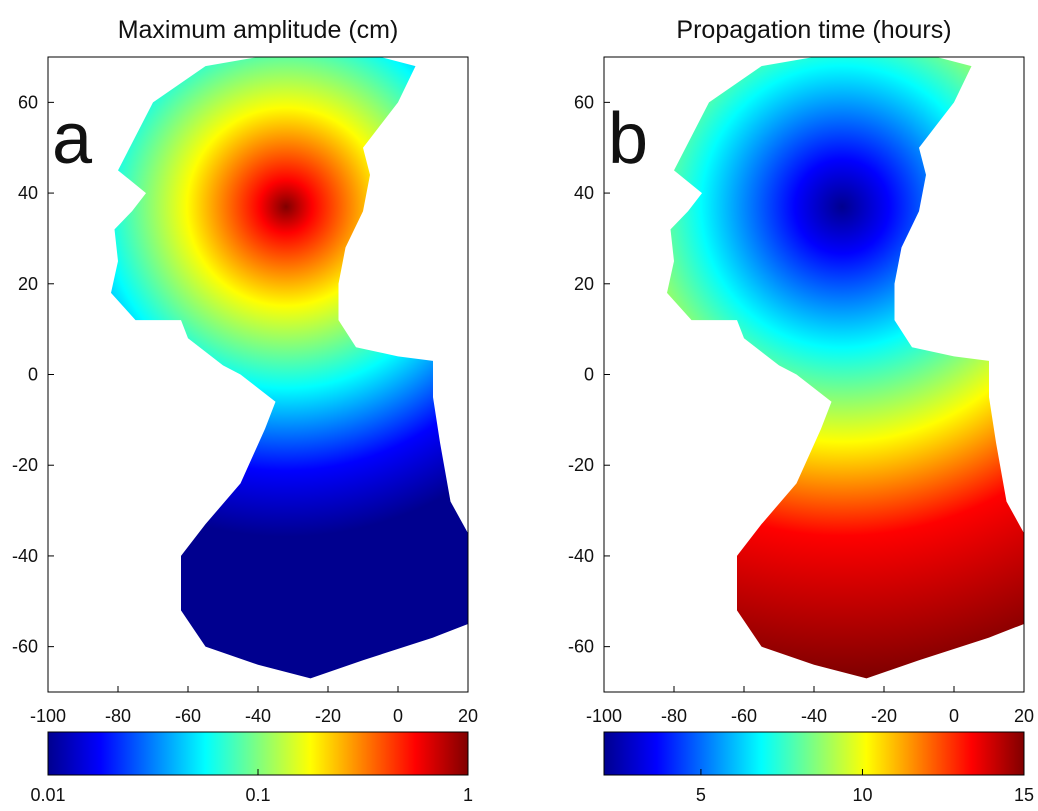 Image resolution: width=1038 pixels, height=811 pixels. I want to click on chart-title: Propagation time (hours), so click(813, 30).